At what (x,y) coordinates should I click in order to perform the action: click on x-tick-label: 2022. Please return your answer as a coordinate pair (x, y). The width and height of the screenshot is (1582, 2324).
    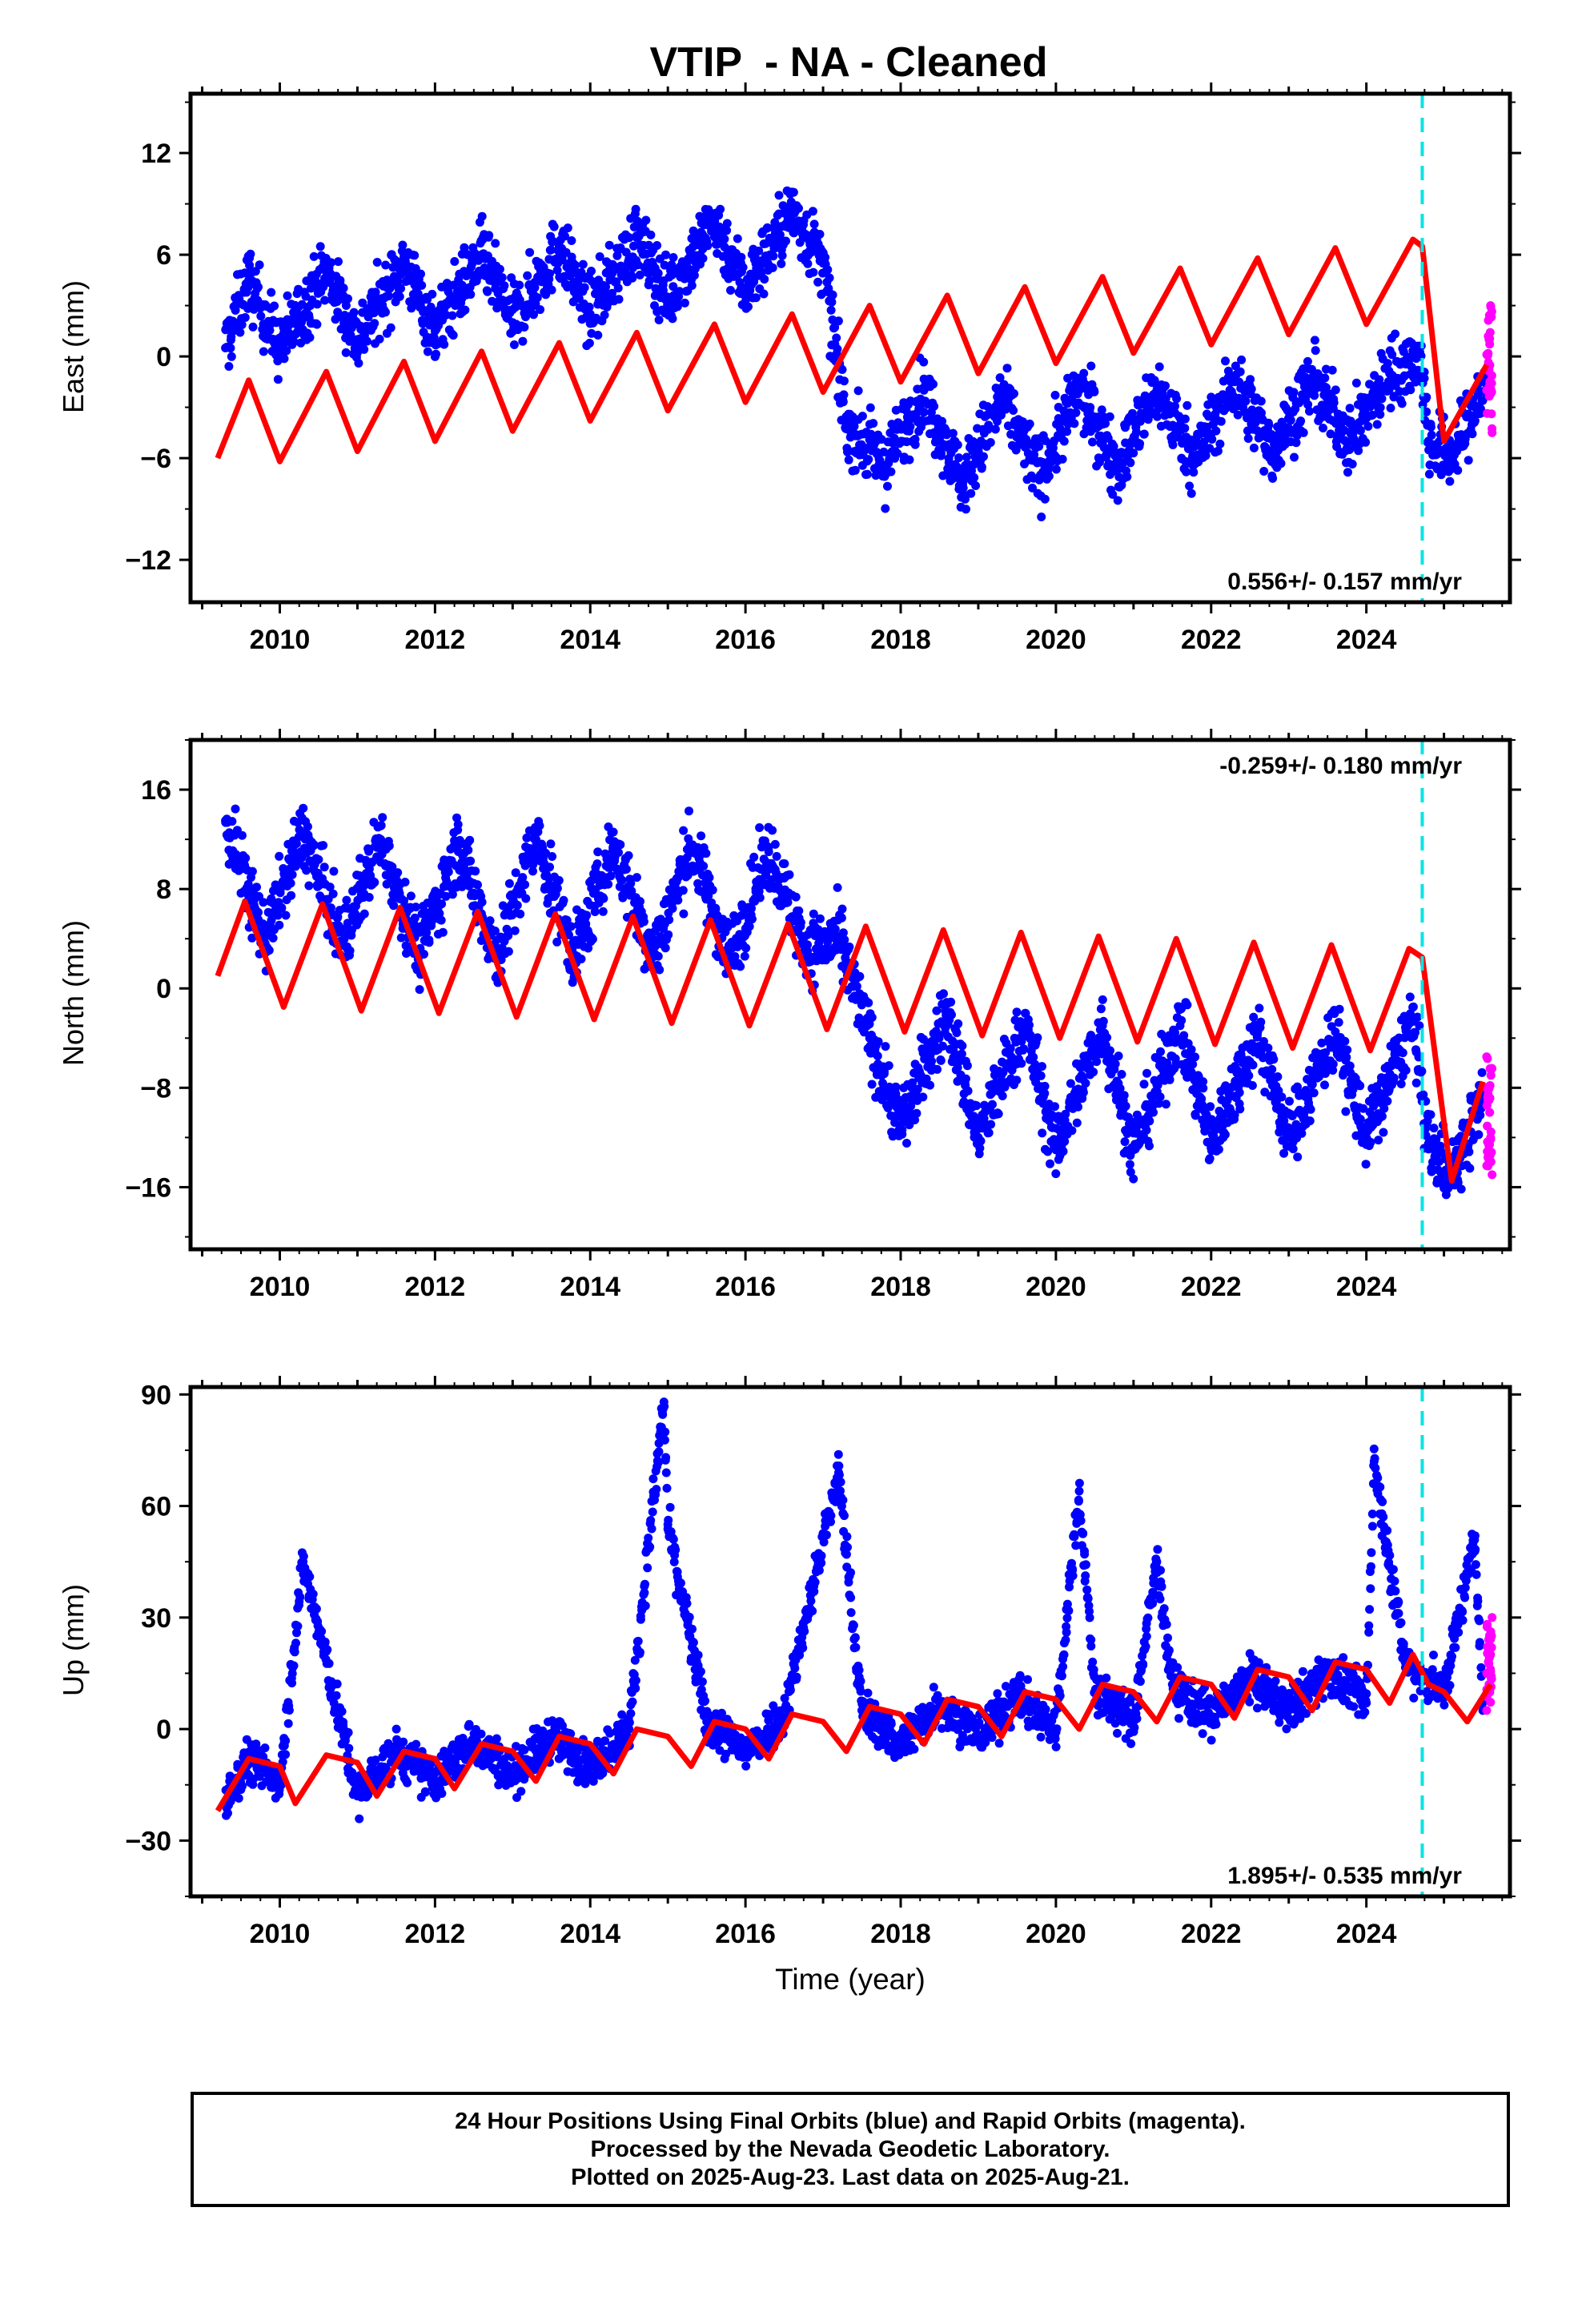
    Looking at the image, I should click on (1211, 640).